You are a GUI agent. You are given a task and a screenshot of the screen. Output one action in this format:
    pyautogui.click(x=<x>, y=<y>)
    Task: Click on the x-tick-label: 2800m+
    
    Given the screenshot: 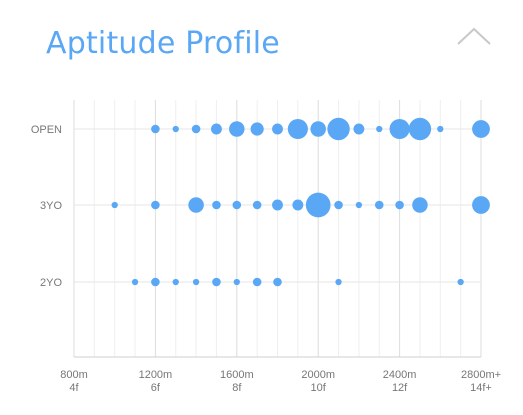 What is the action you would take?
    pyautogui.click(x=481, y=375)
    